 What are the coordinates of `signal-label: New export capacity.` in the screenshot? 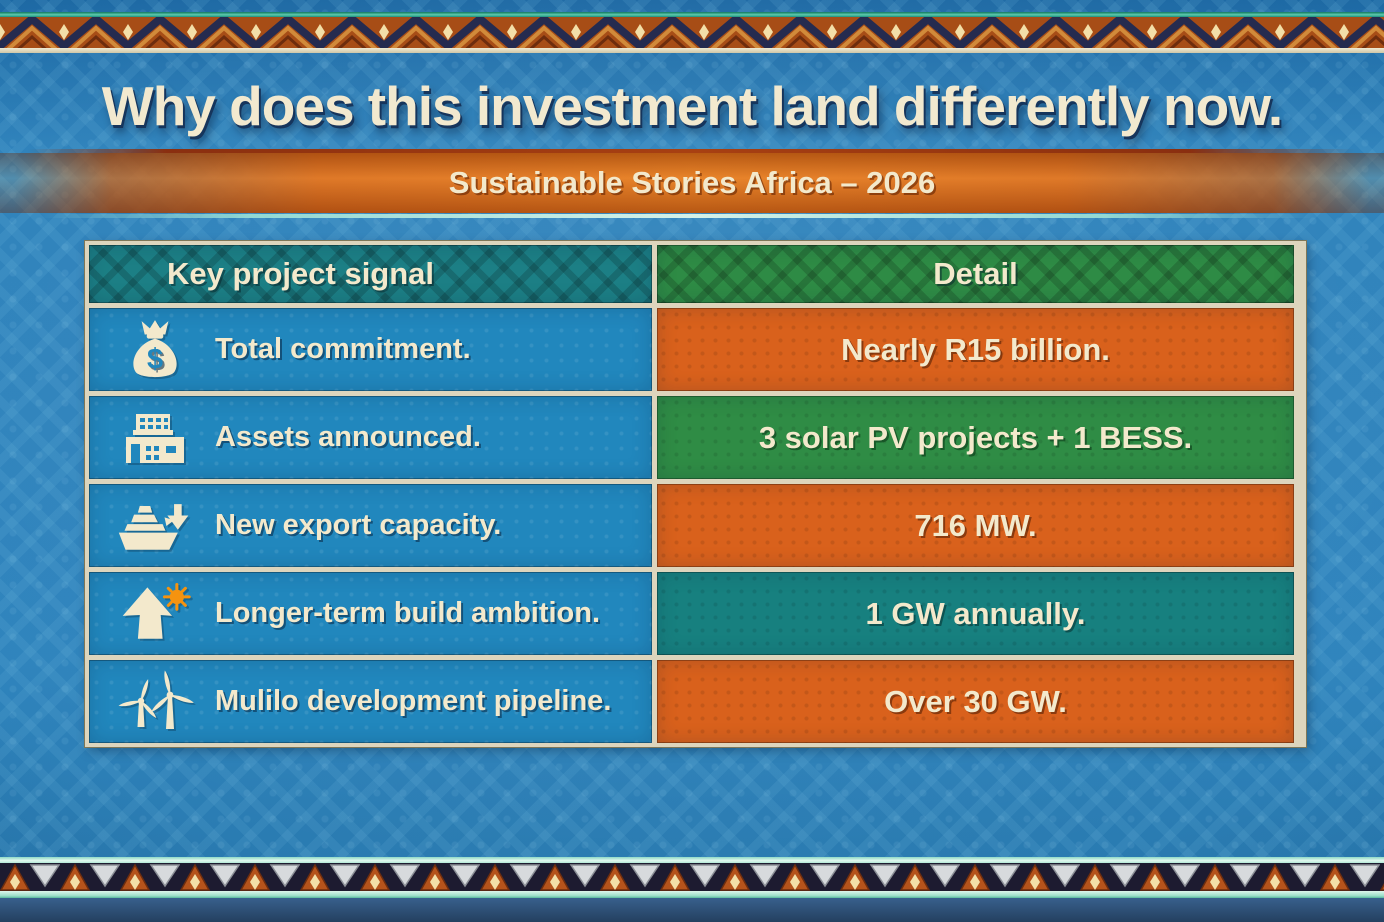 It's located at (358, 525).